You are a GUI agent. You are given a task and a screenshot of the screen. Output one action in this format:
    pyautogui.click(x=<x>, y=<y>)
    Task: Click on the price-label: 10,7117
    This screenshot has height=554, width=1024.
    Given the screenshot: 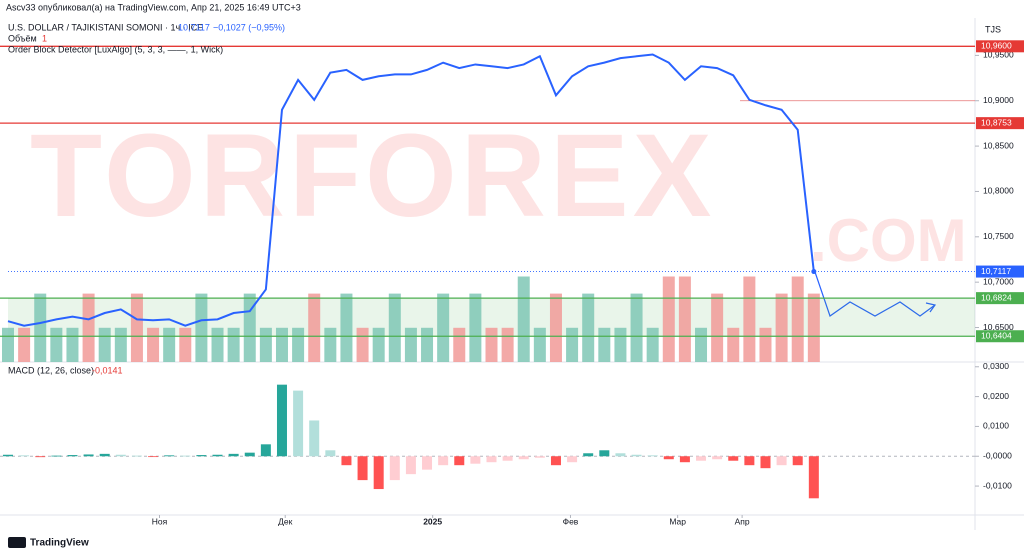 What is the action you would take?
    pyautogui.click(x=996, y=271)
    